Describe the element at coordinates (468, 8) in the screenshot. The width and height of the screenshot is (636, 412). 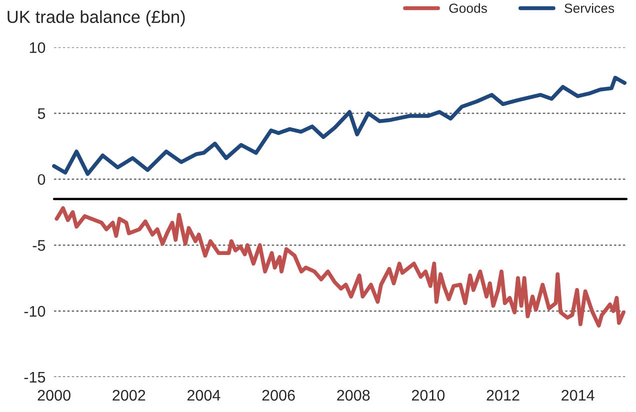
I see `legend-label: Goods` at that location.